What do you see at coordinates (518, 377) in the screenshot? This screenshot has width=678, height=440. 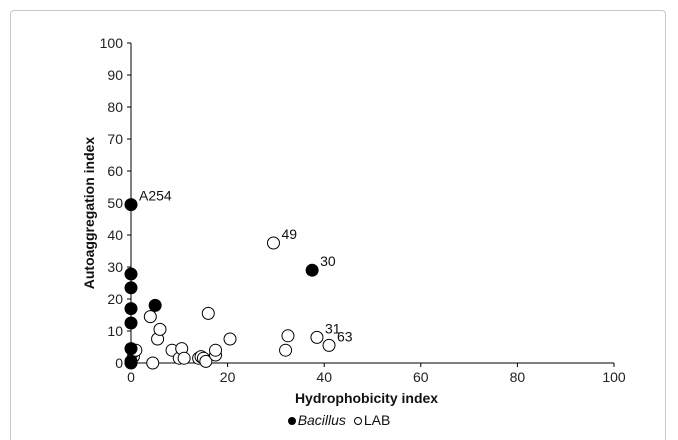 I see `x-tick-label: 80` at bounding box center [518, 377].